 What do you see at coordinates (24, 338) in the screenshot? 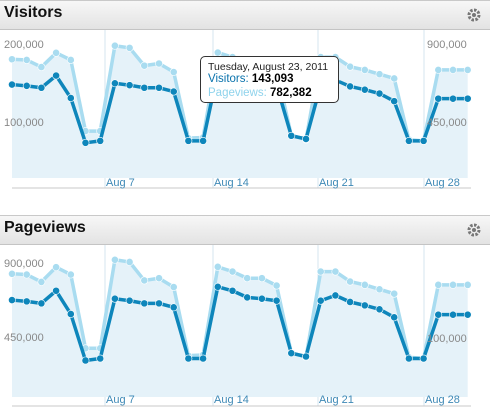
I see `y-left-tick-label: 450,000` at bounding box center [24, 338].